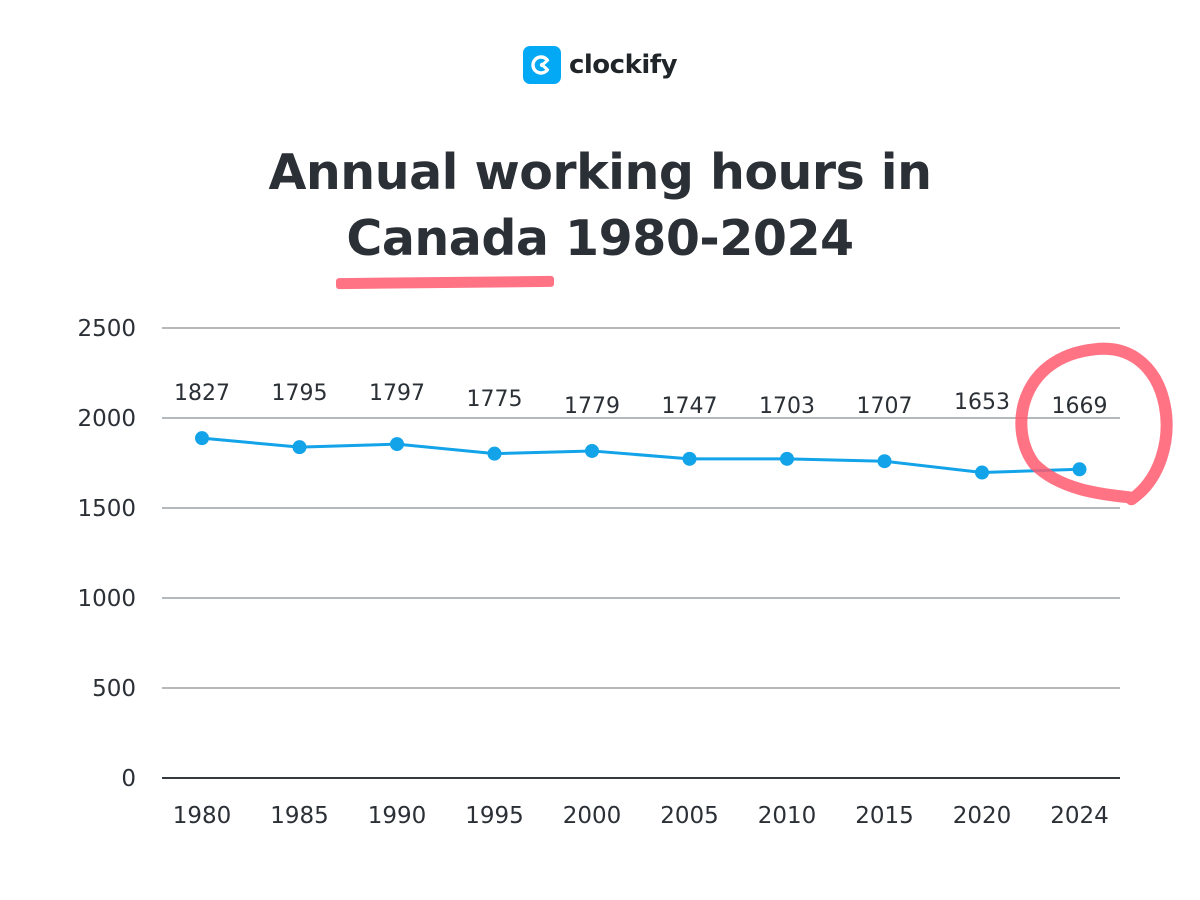 The image size is (1200, 900). Describe the element at coordinates (592, 816) in the screenshot. I see `x-tick-label: 2000` at that location.